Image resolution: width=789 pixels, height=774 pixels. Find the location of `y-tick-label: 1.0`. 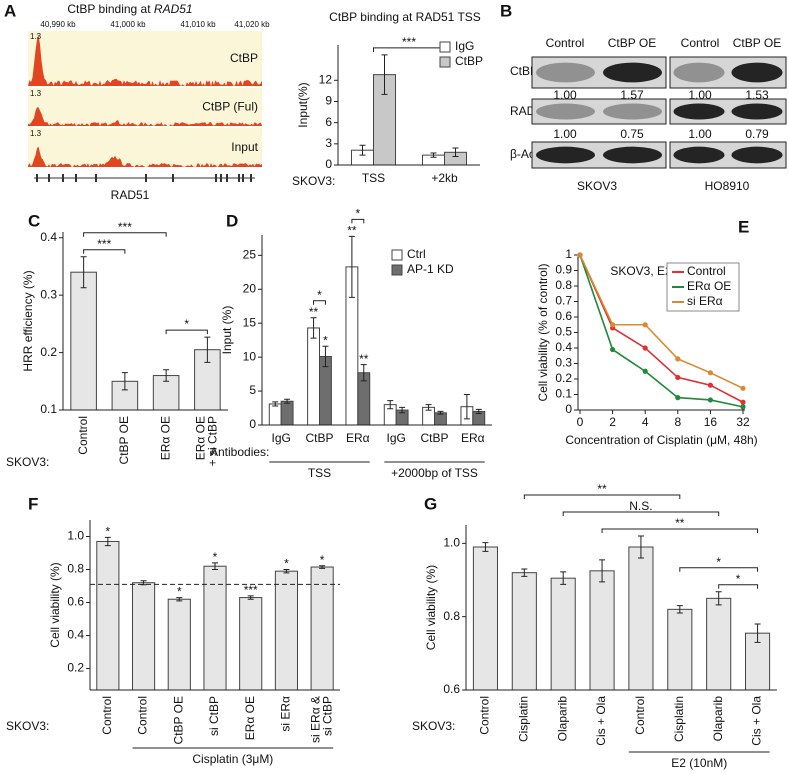

y-tick-label: 1.0 is located at coordinates (75, 536).